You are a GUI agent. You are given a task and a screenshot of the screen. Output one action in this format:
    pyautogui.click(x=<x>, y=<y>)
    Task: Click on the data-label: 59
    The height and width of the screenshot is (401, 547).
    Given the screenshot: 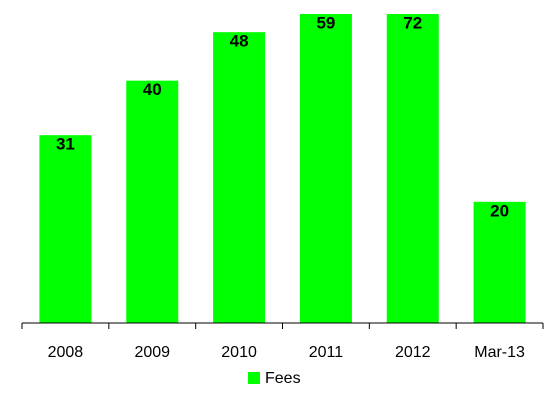 What is the action you would take?
    pyautogui.click(x=325, y=22)
    